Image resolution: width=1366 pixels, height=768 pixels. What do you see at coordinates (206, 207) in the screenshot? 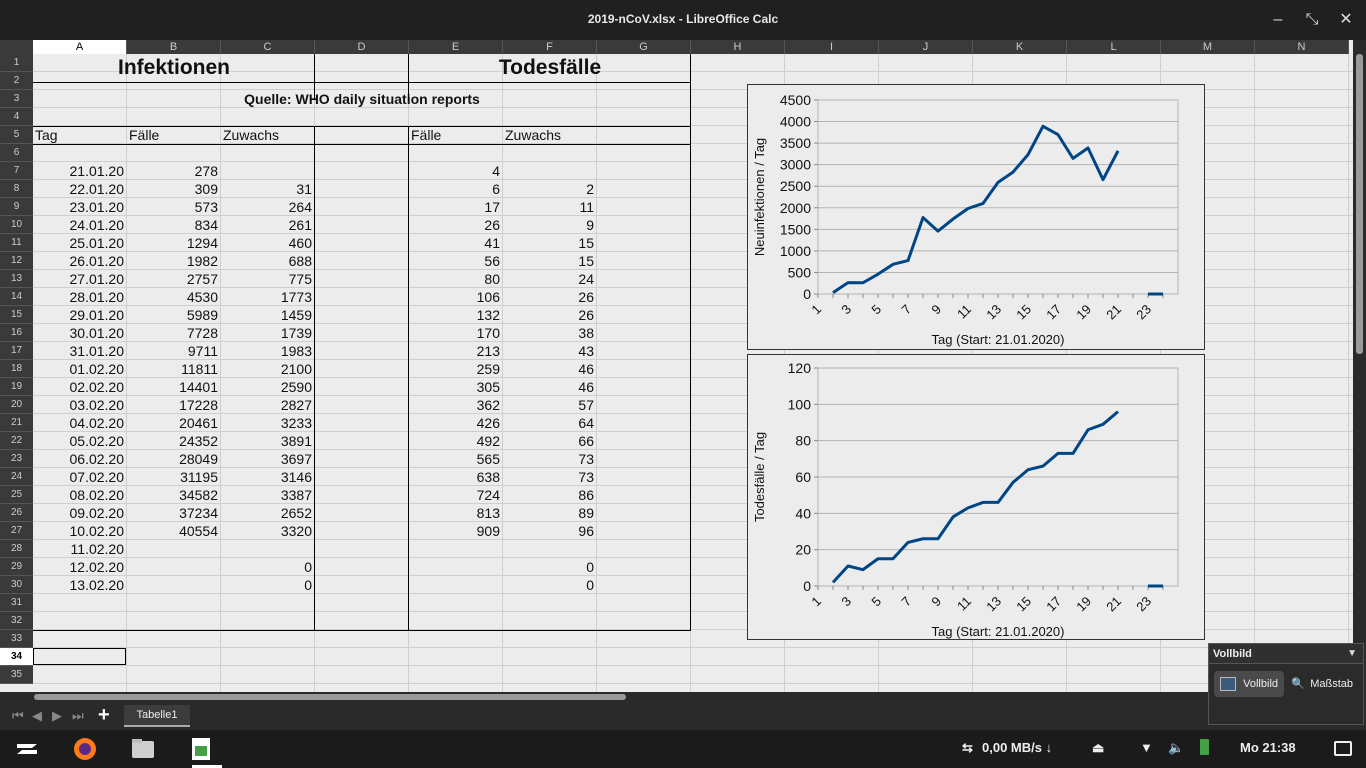
I see `table-cell: 573` at bounding box center [206, 207].